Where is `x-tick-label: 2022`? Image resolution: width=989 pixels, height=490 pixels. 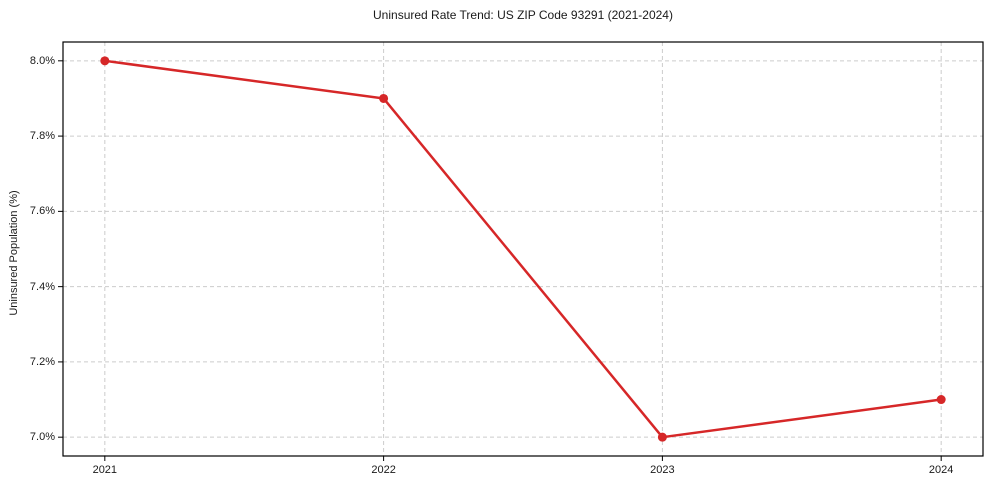 x-tick-label: 2022 is located at coordinates (383, 470).